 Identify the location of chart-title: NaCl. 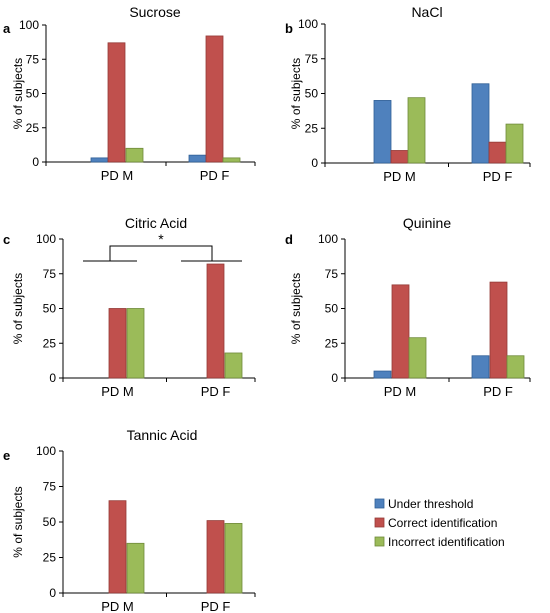
(426, 12).